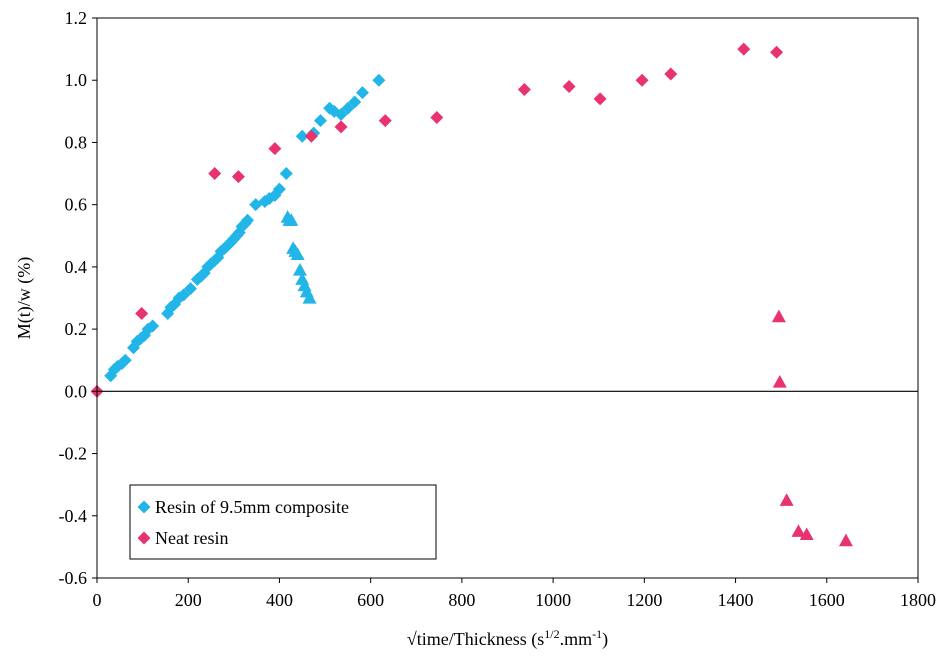 The width and height of the screenshot is (947, 658). What do you see at coordinates (73, 578) in the screenshot?
I see `y-tick-label: -0.6` at bounding box center [73, 578].